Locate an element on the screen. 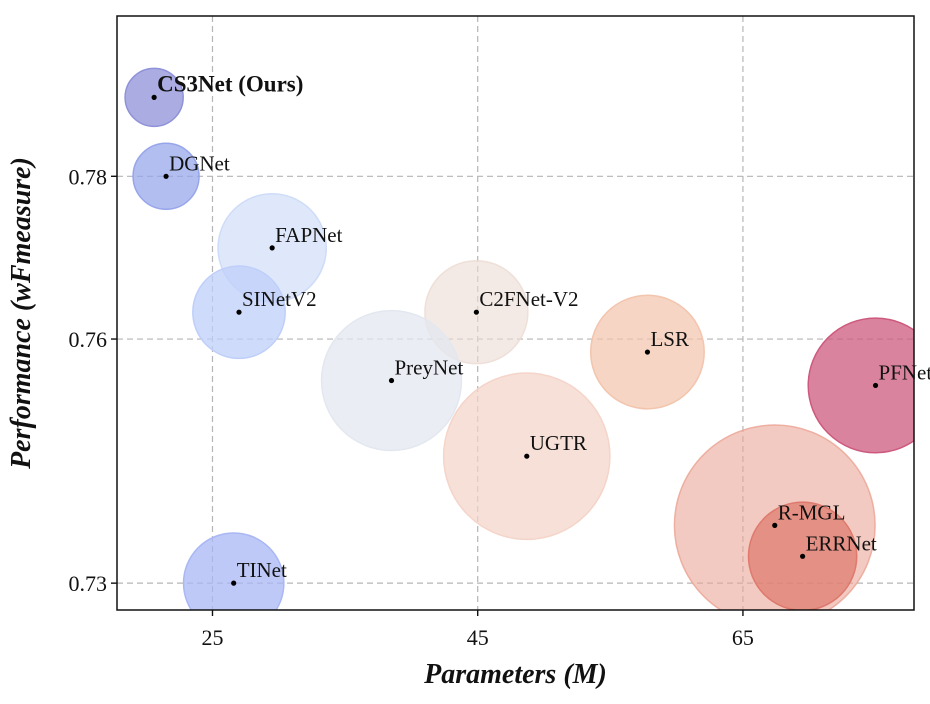  point-label-errnet: ERRNet is located at coordinates (841, 543).